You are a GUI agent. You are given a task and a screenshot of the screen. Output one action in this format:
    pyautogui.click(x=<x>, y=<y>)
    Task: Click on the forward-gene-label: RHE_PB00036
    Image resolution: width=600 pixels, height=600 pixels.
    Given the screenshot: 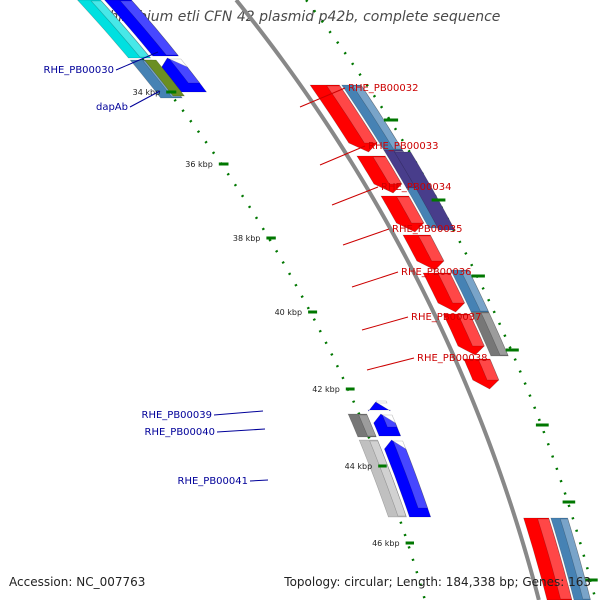 What is the action you would take?
    pyautogui.click(x=436, y=272)
    